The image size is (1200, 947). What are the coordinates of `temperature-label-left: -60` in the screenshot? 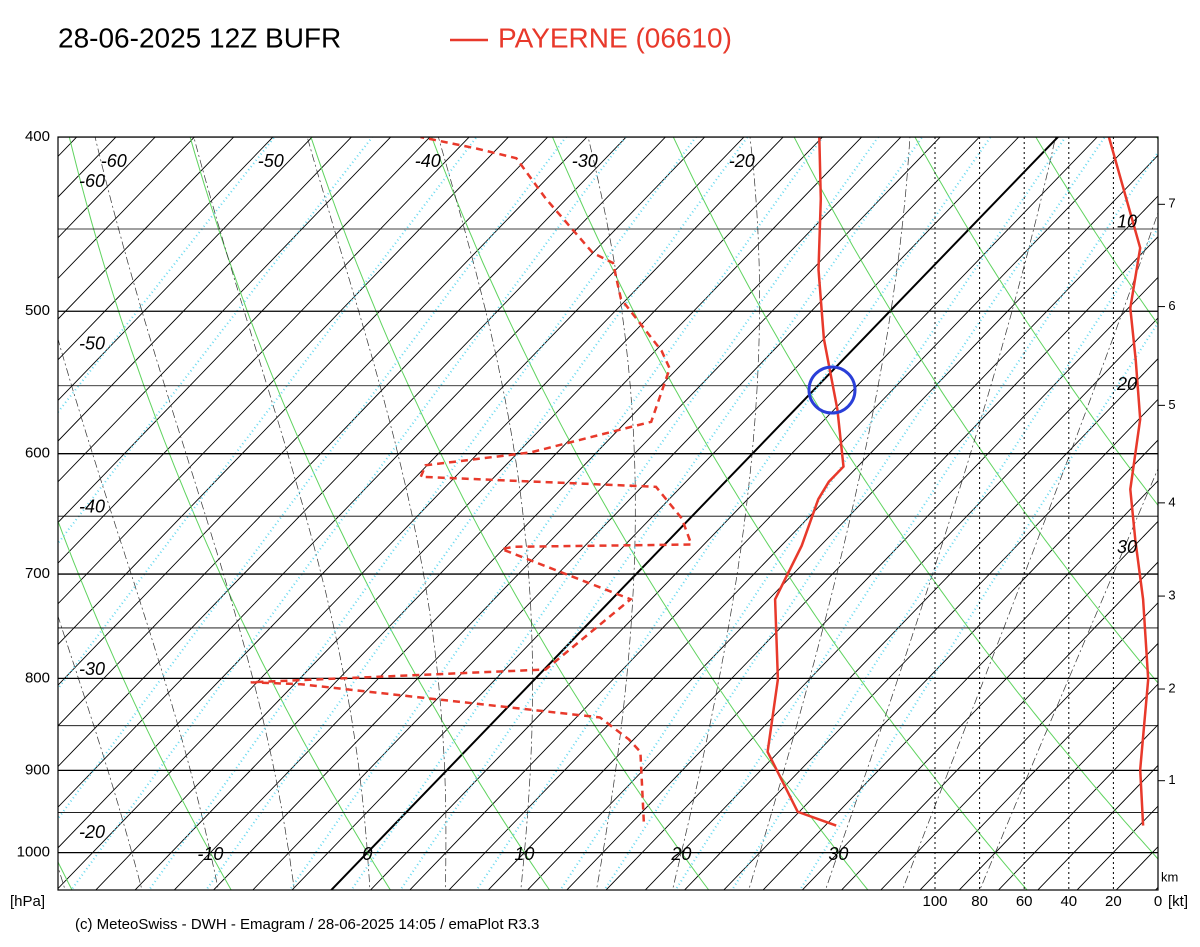 It's located at (92, 181).